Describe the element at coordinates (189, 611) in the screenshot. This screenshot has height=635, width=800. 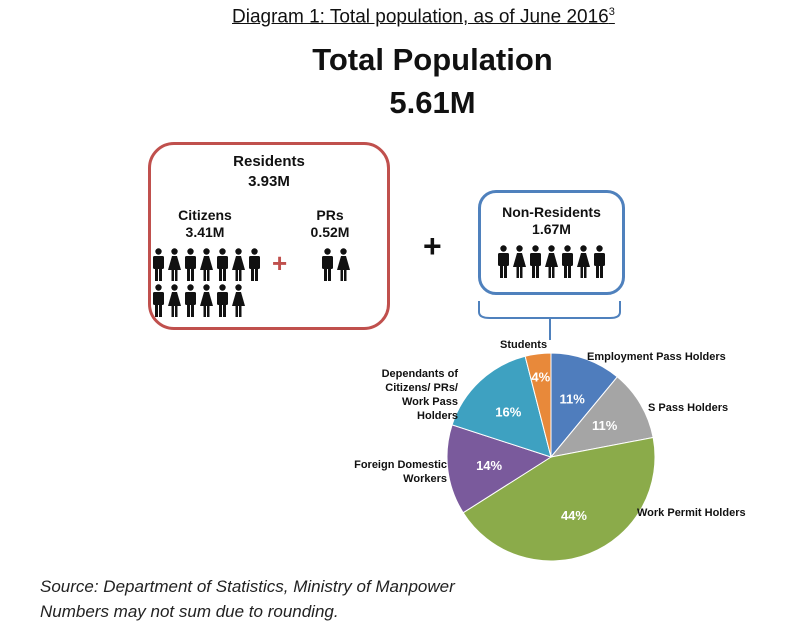
I see `rounding-note: Numbers may not sum due to rounding.` at that location.